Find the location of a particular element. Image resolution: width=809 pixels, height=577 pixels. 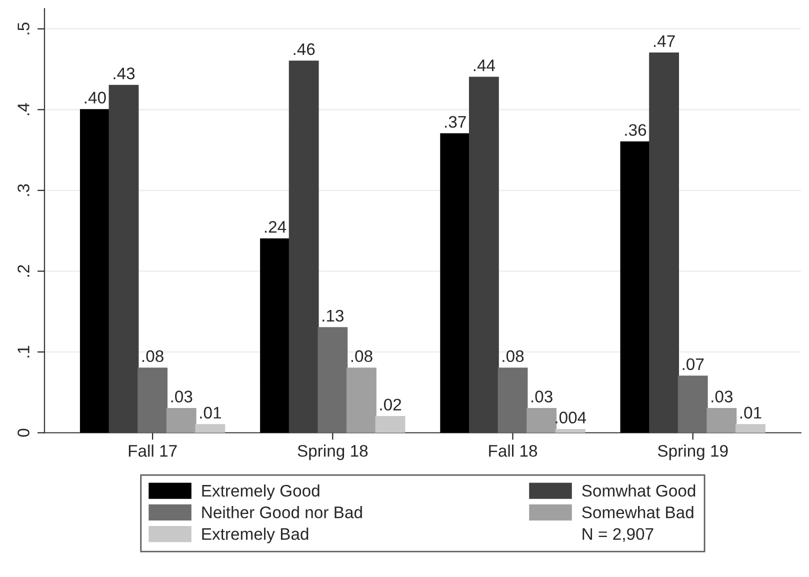

y-tick-label: .3 is located at coordinates (24, 190).